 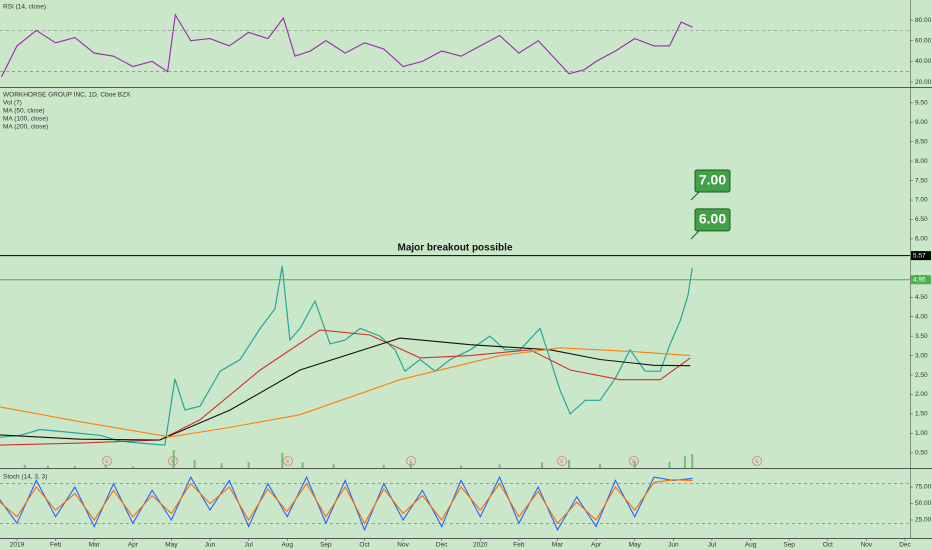 I want to click on y-tick-label: 6.50, so click(x=921, y=219).